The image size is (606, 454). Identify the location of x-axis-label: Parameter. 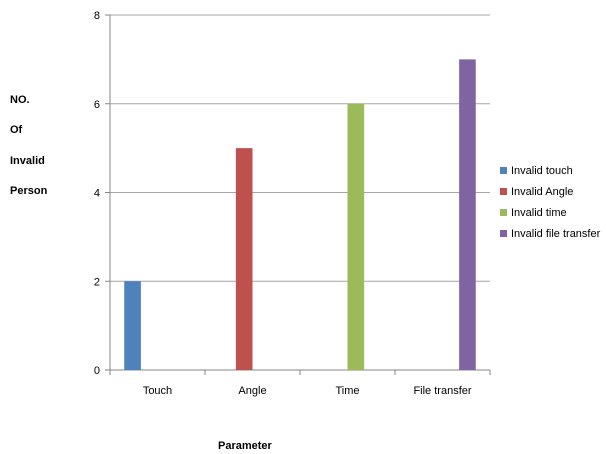
(245, 446).